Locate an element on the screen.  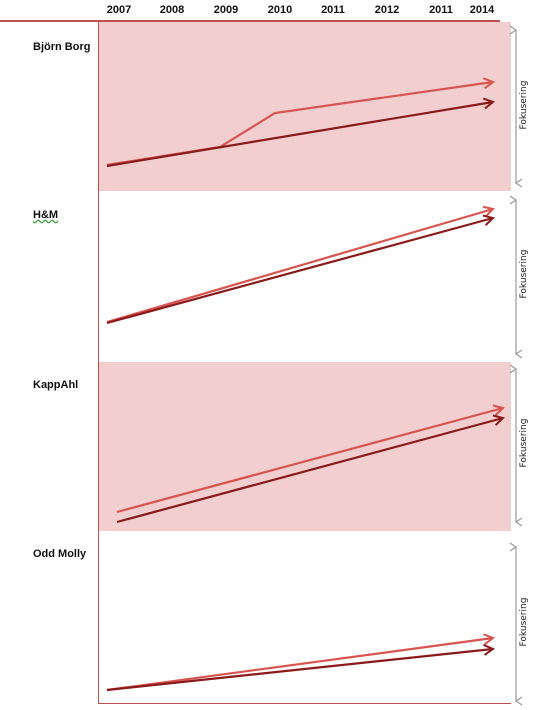
year-label: 2009 is located at coordinates (226, 10).